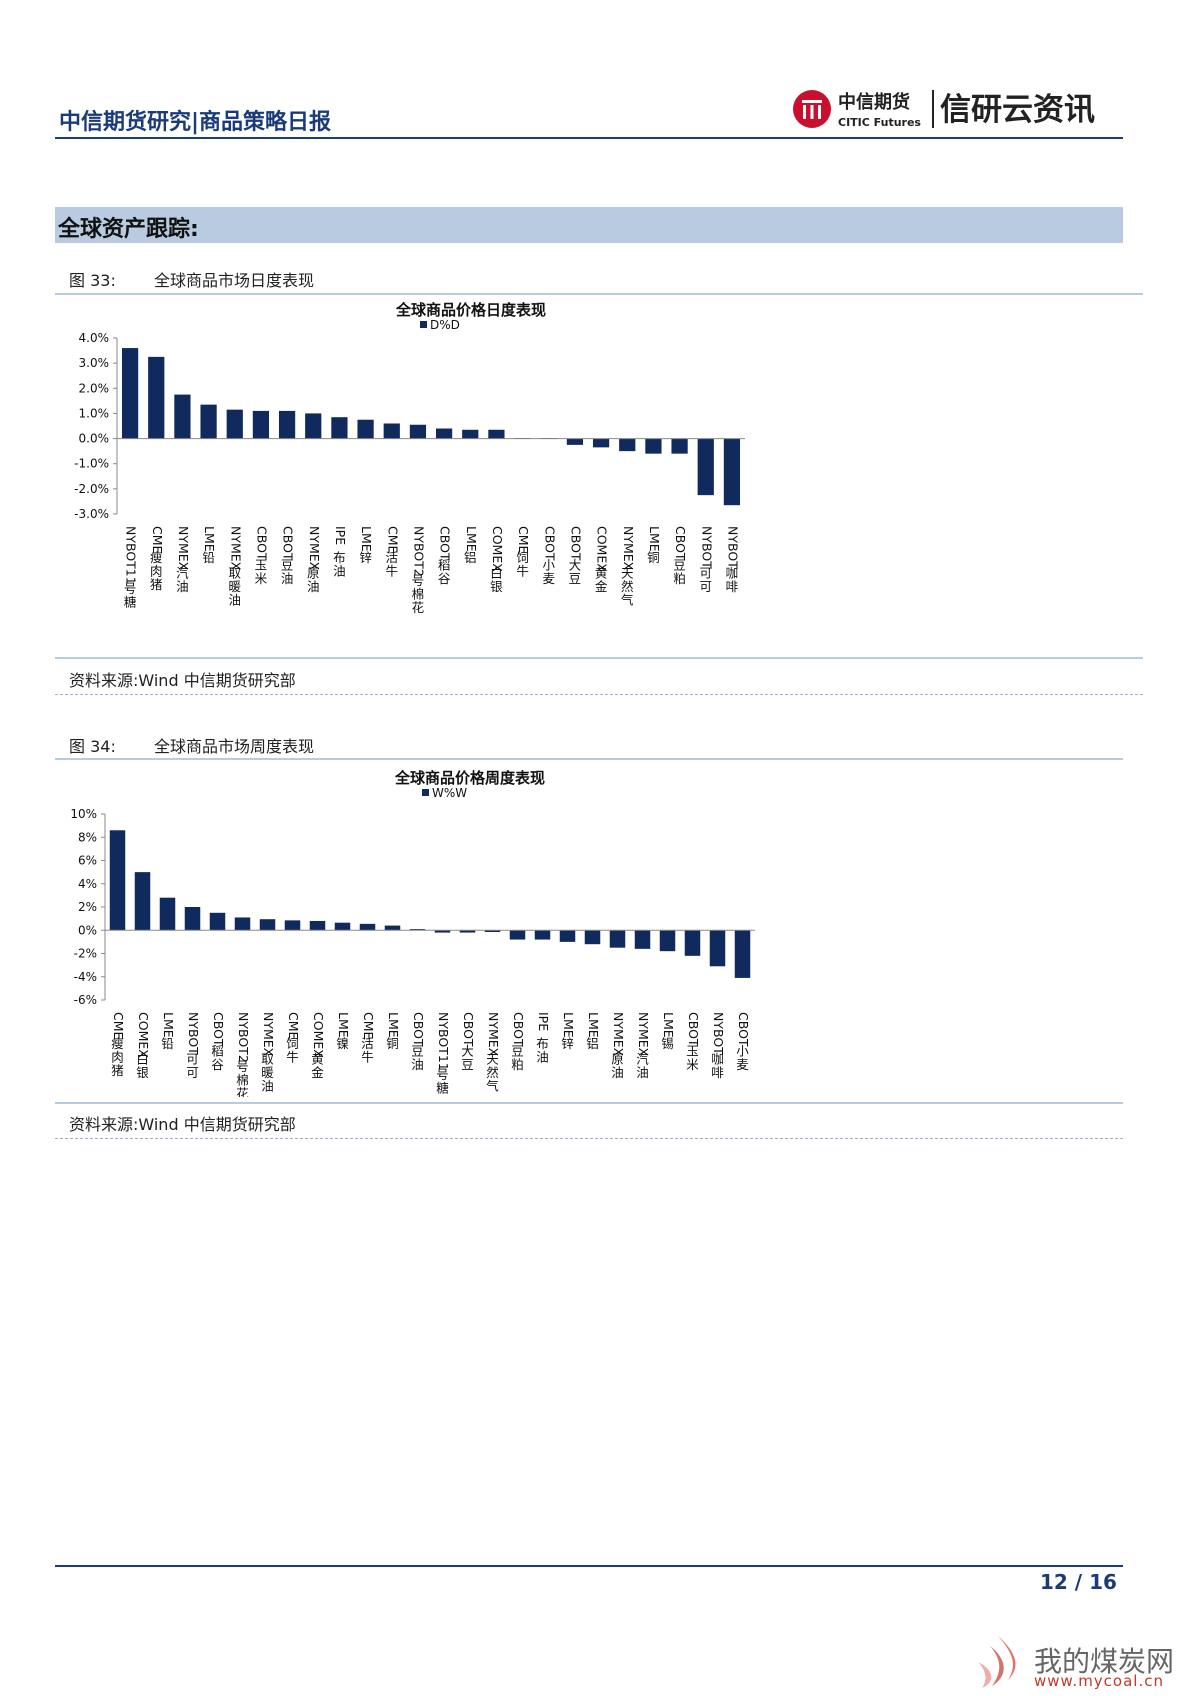 This screenshot has height=1696, width=1200. What do you see at coordinates (287, 565) in the screenshot?
I see `svg-text: 豆` at bounding box center [287, 565].